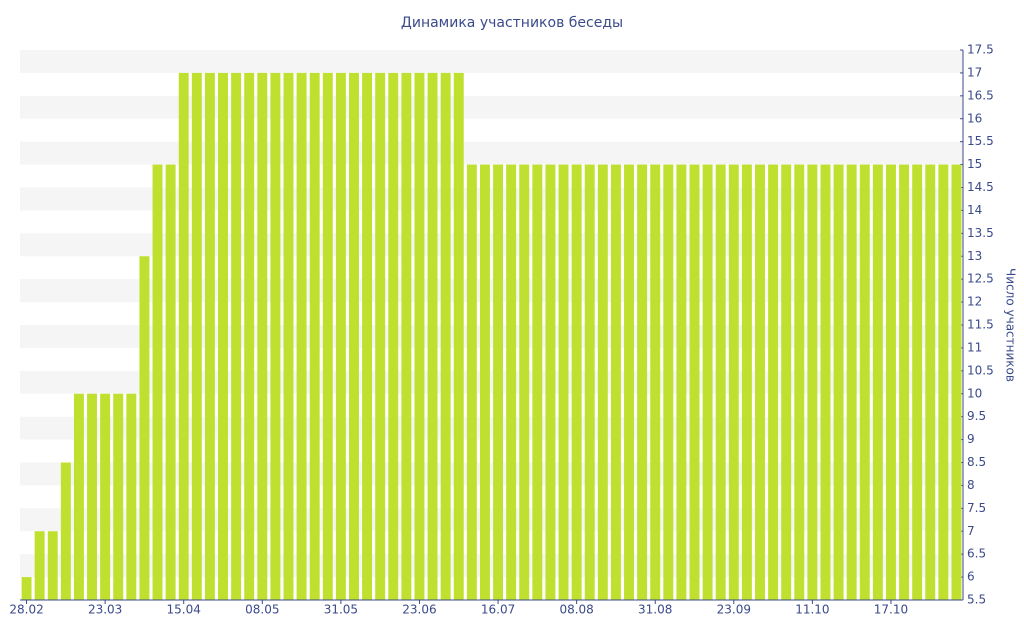 This screenshot has height=640, width=1024. What do you see at coordinates (655, 610) in the screenshot?
I see `x-tick-label: 31.08` at bounding box center [655, 610].